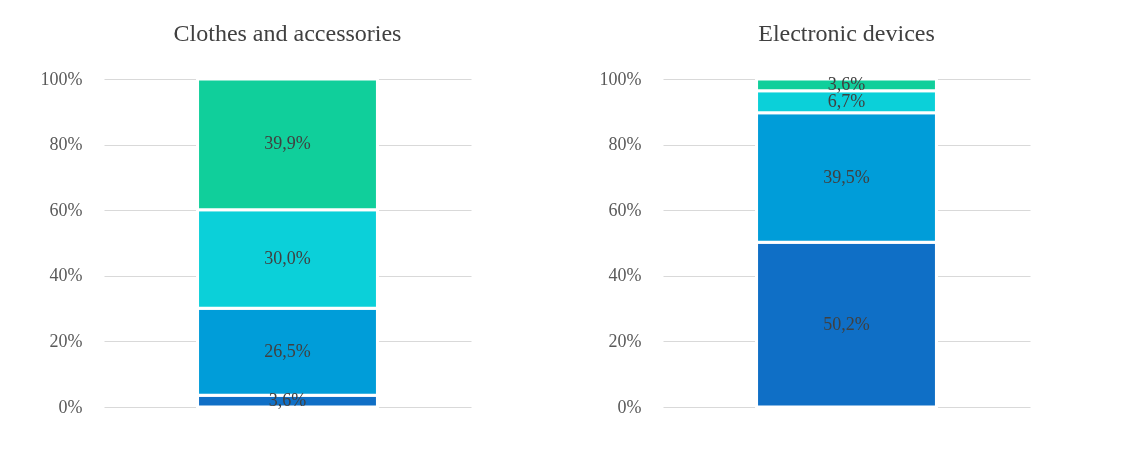 The image size is (1133, 469). What do you see at coordinates (846, 33) in the screenshot?
I see `chart-title: Electronic devices` at bounding box center [846, 33].